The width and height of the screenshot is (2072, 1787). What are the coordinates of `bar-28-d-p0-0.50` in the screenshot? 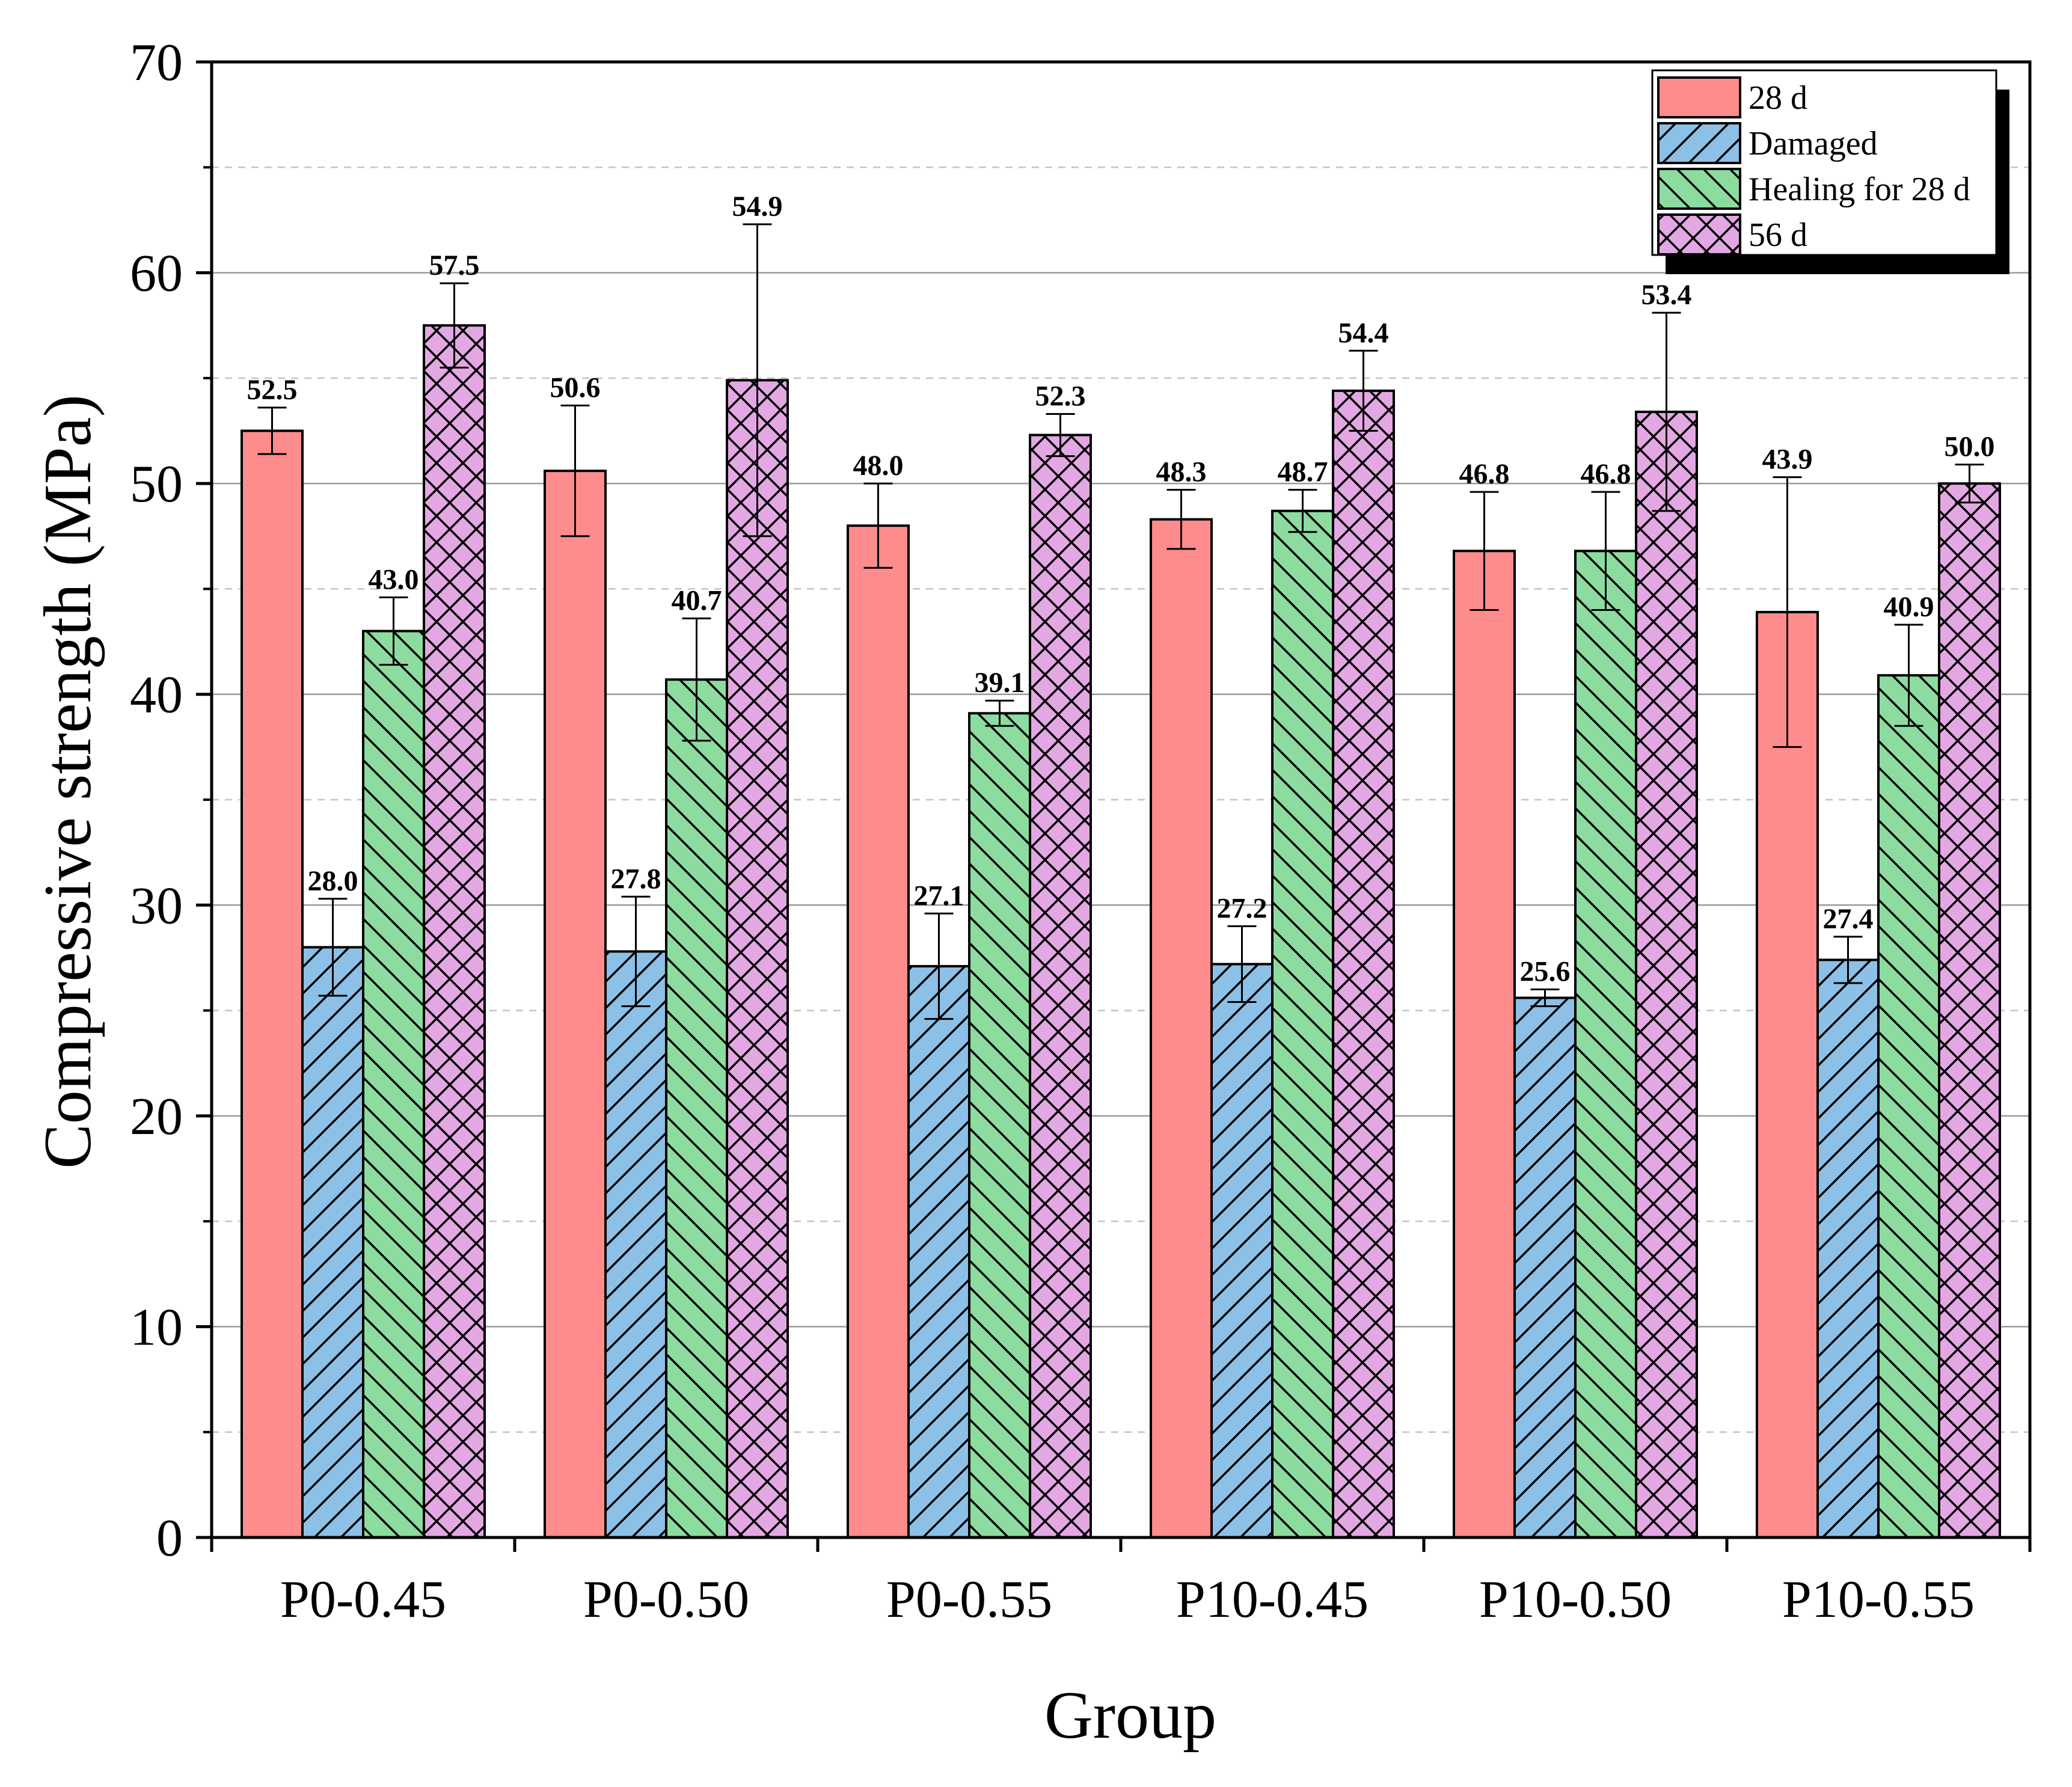 It's located at (575, 1004).